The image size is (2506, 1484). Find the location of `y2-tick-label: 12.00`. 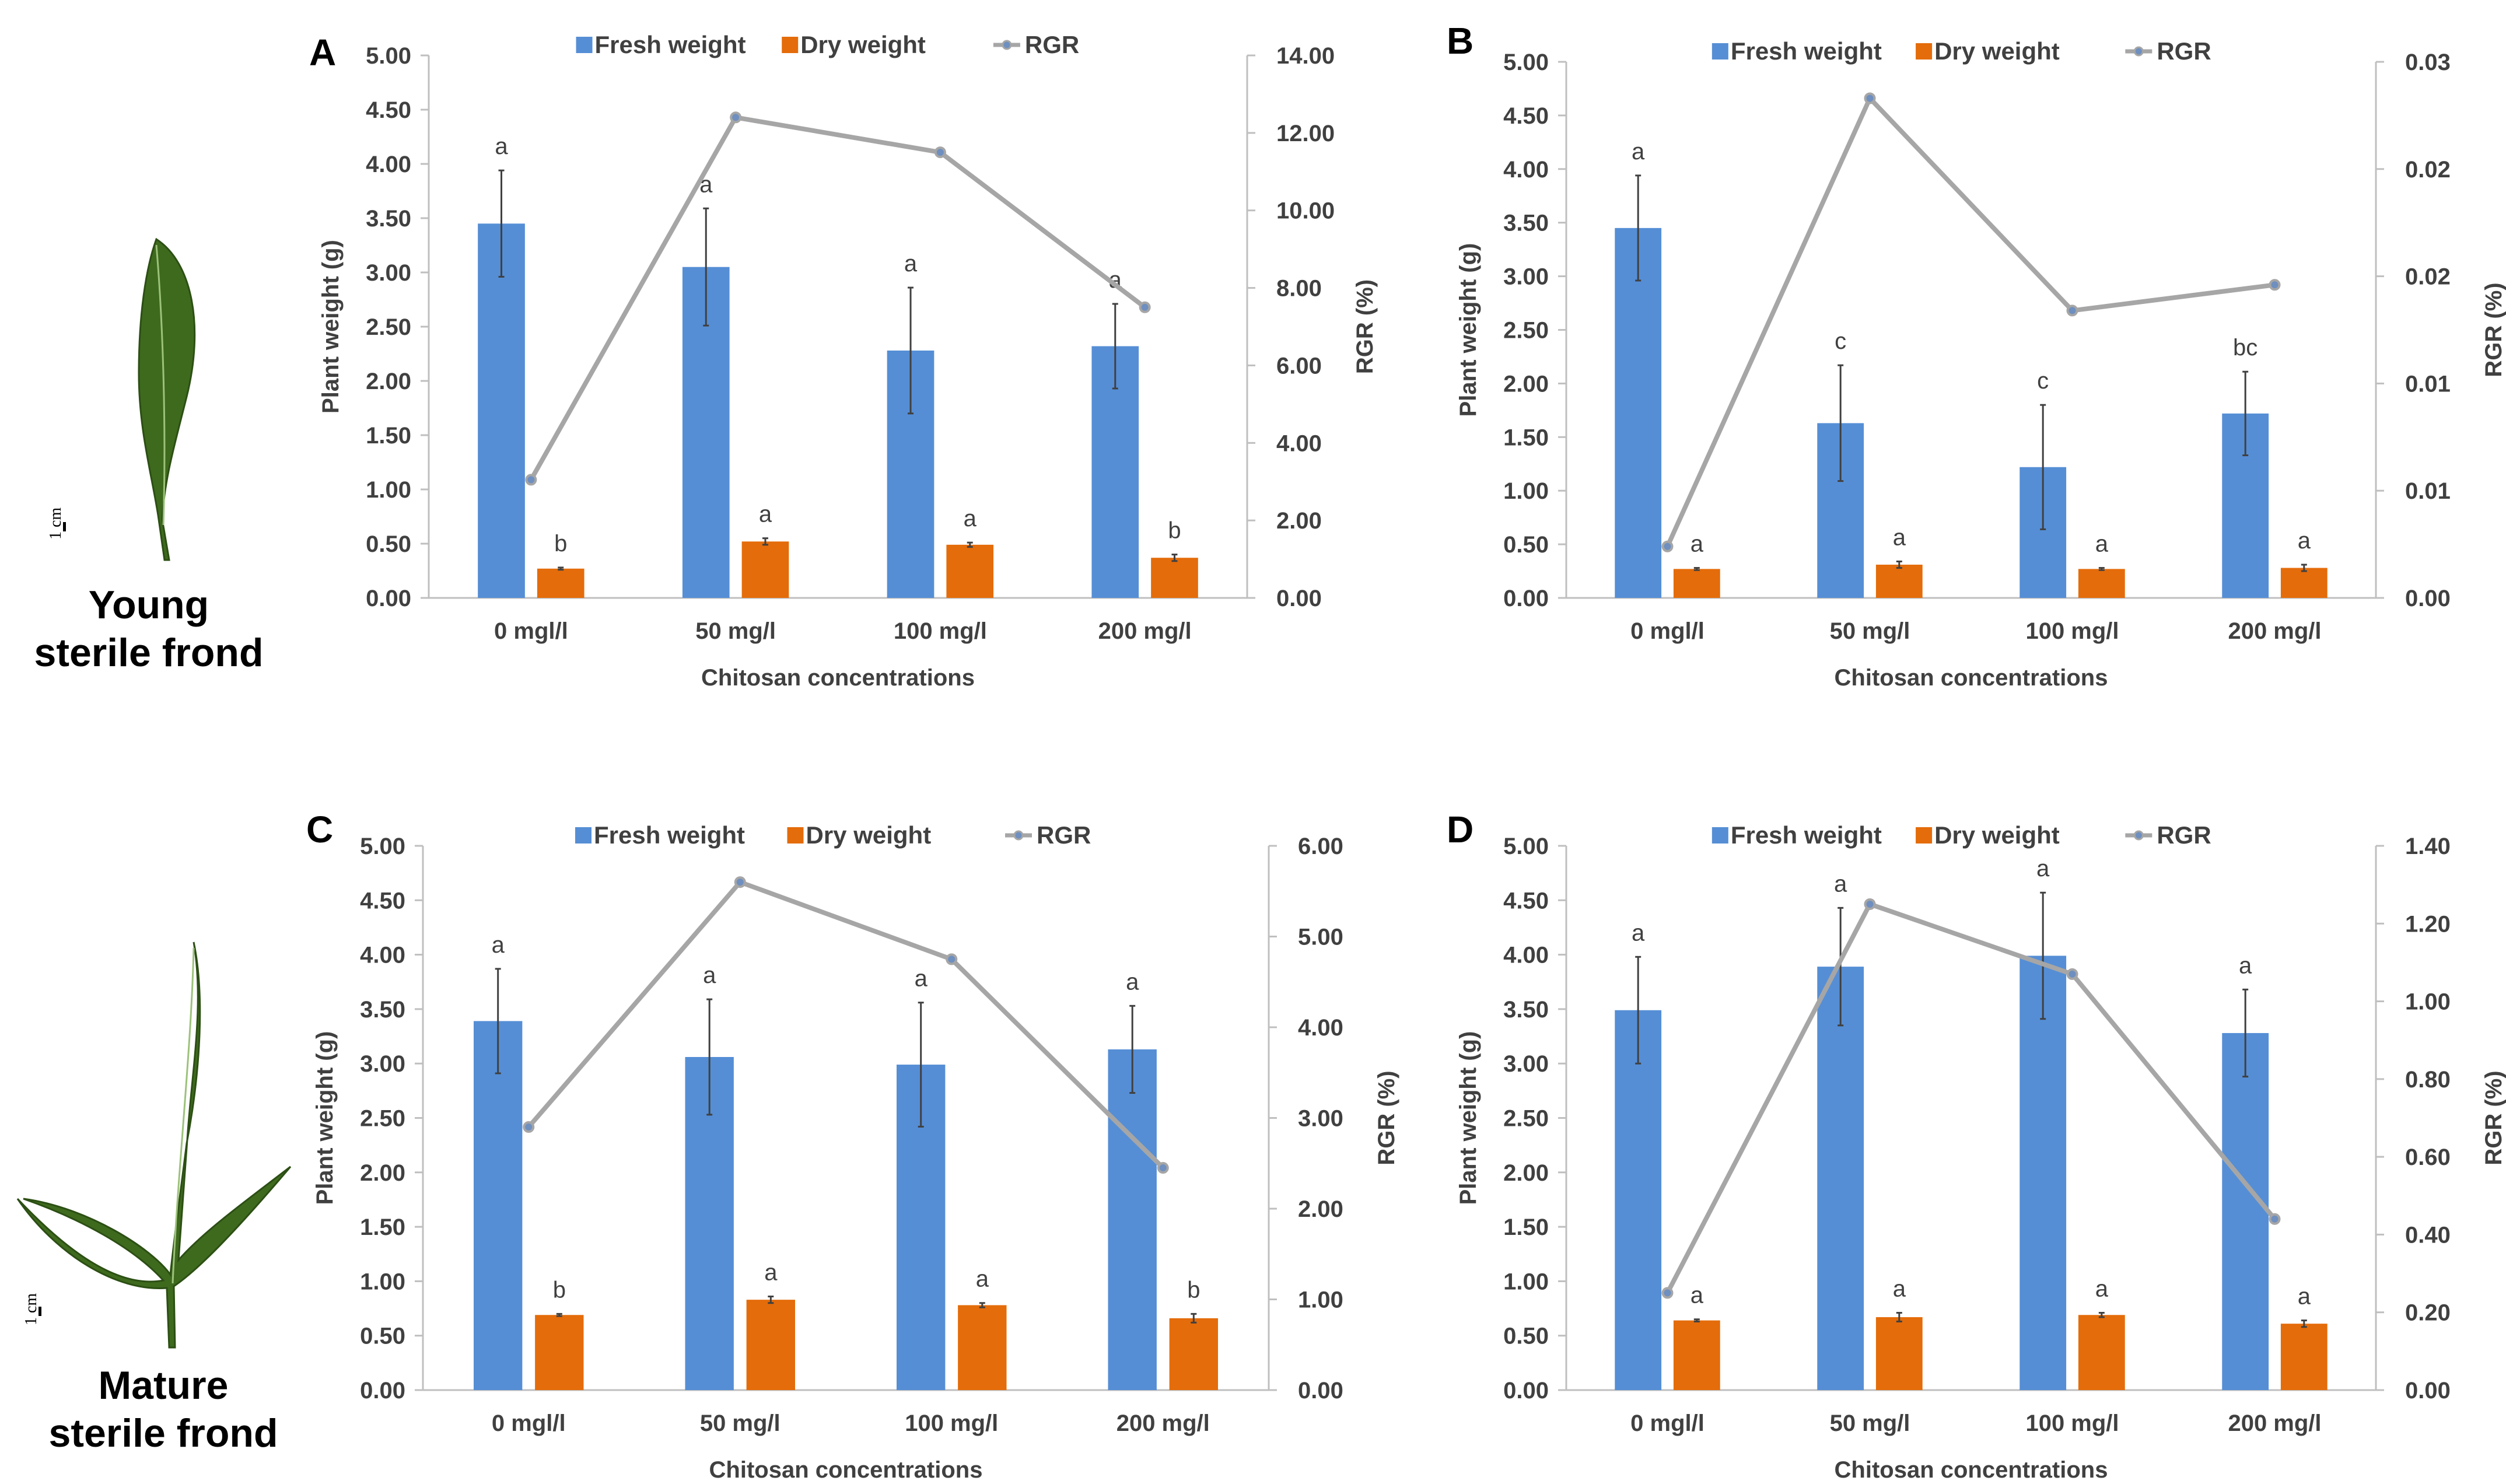

y2-tick-label: 12.00 is located at coordinates (1305, 133).